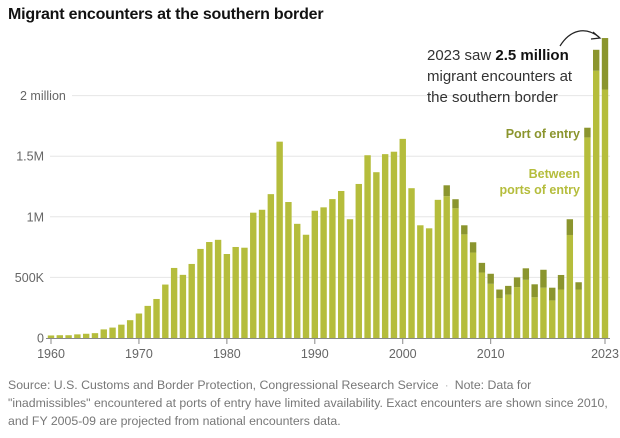  What do you see at coordinates (35, 217) in the screenshot?
I see `y-tick-label: 1M` at bounding box center [35, 217].